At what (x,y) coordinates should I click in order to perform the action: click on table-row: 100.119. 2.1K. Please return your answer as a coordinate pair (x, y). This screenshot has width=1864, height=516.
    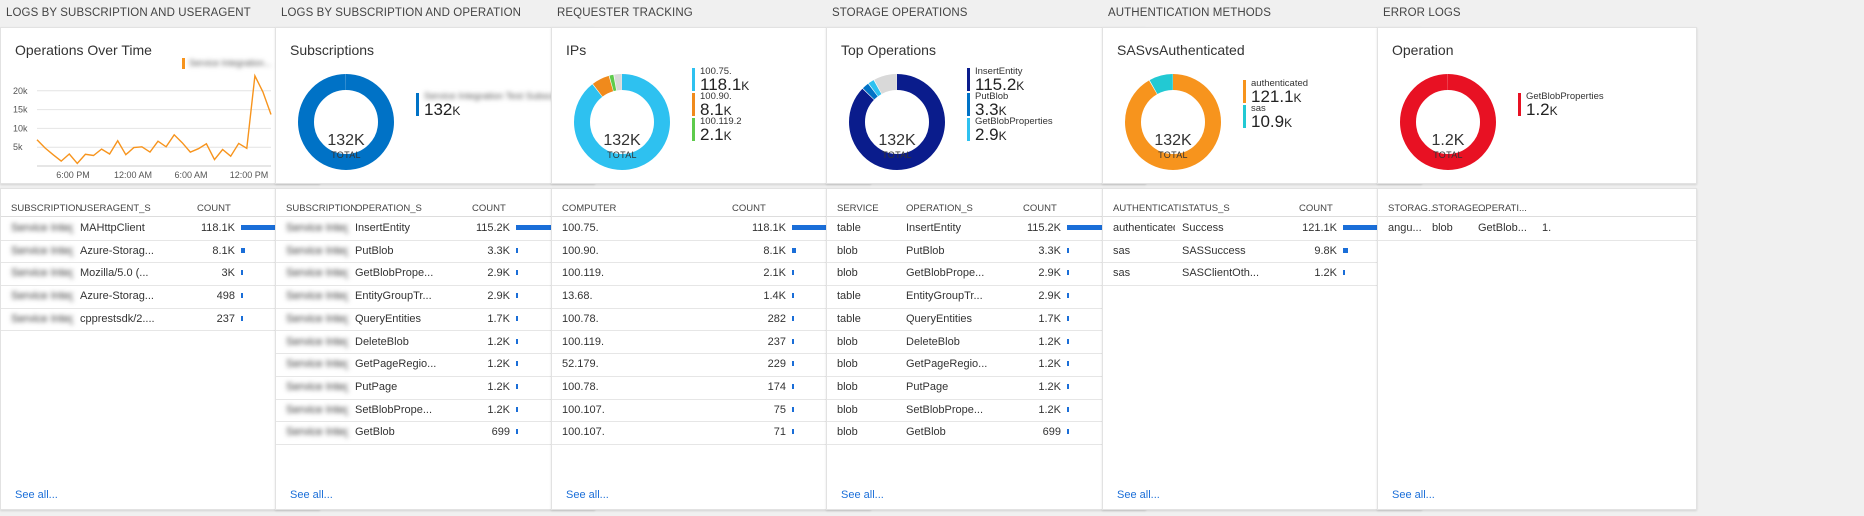
    Looking at the image, I should click on (711, 274).